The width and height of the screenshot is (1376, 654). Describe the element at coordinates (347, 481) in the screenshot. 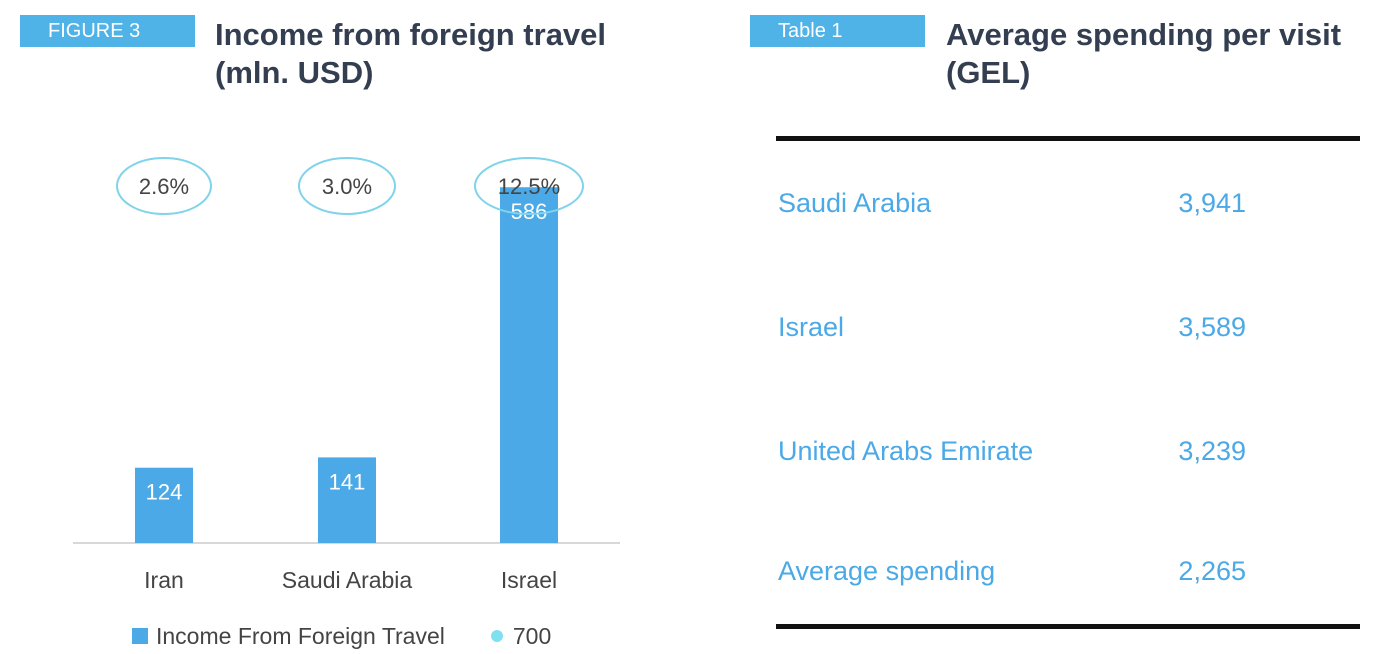

I see `bar-value-label-1: 141` at that location.